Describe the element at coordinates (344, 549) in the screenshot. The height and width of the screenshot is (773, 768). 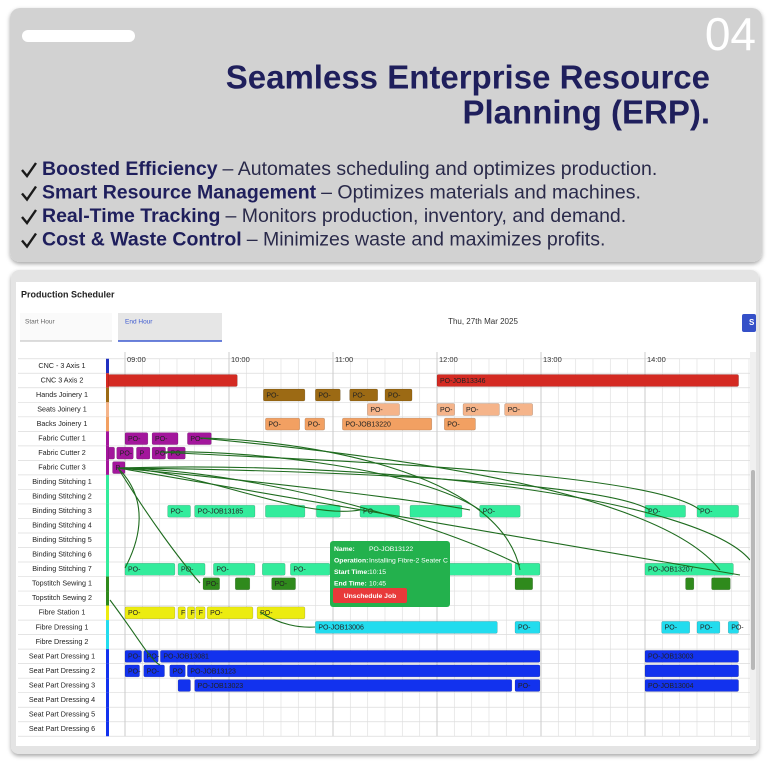
I see `tooltip-key: Name:` at that location.